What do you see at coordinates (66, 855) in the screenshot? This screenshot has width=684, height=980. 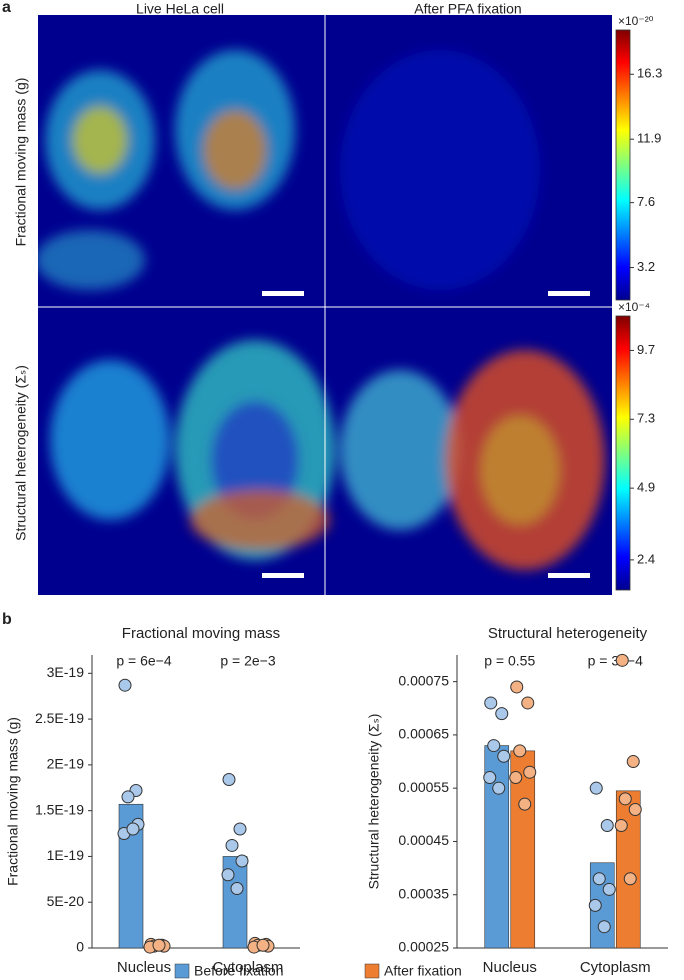 I see `y-tick-label: 1E-19` at bounding box center [66, 855].